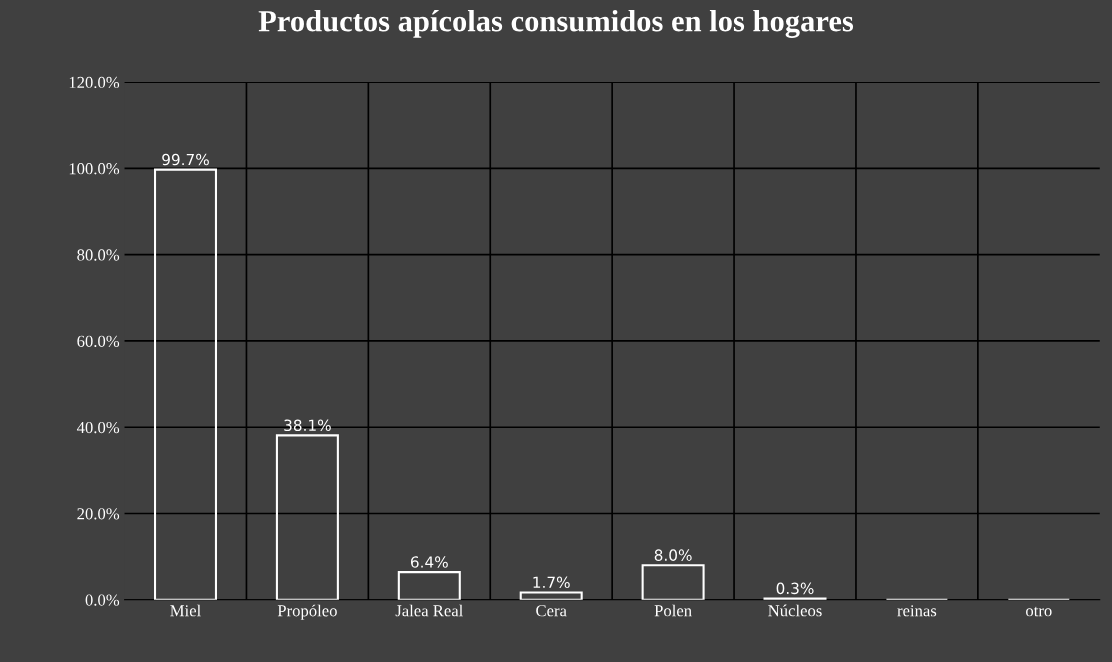 Image resolution: width=1112 pixels, height=662 pixels. Describe the element at coordinates (551, 611) in the screenshot. I see `x-tick-label: Cera` at that location.